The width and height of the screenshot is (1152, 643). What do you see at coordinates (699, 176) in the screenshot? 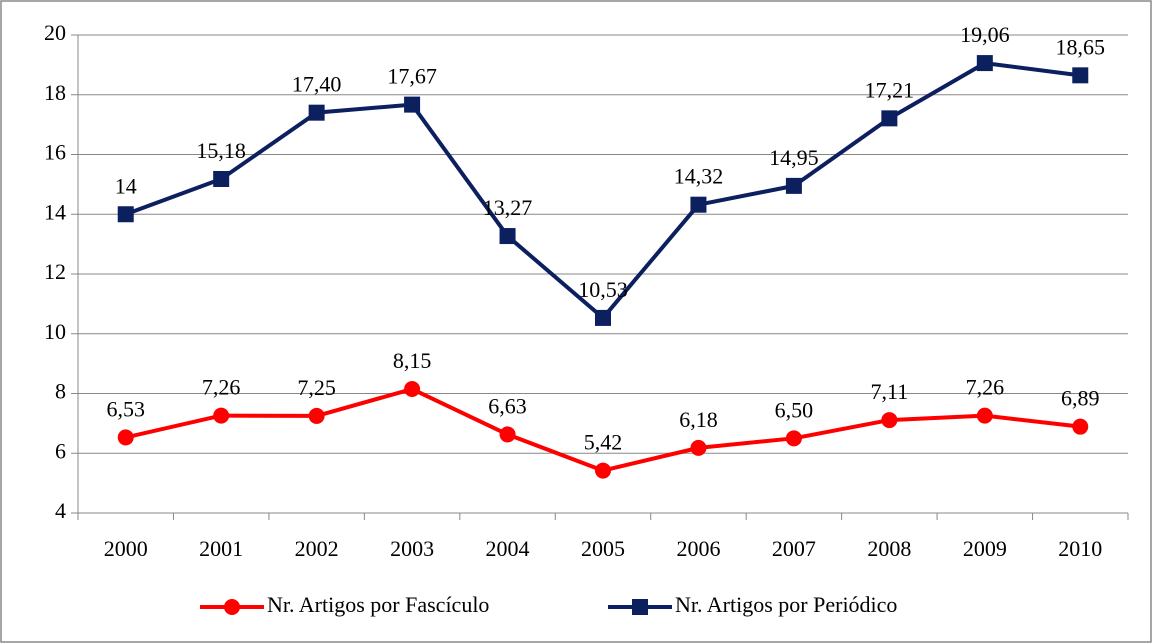
I see `data-label: 14,32` at bounding box center [699, 176].